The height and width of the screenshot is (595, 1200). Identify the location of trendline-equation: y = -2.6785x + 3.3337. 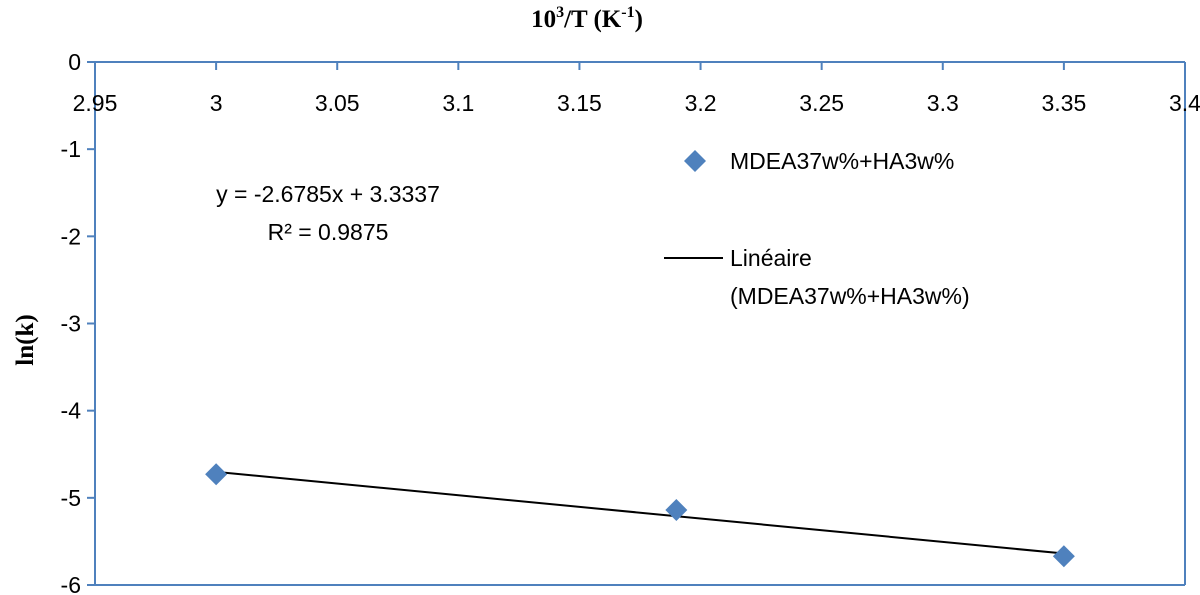
(328, 194).